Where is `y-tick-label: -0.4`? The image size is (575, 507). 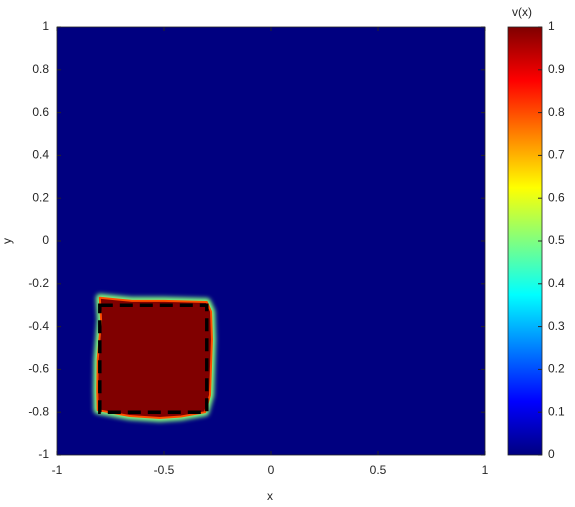 y-tick-label: -0.4 is located at coordinates (38, 326).